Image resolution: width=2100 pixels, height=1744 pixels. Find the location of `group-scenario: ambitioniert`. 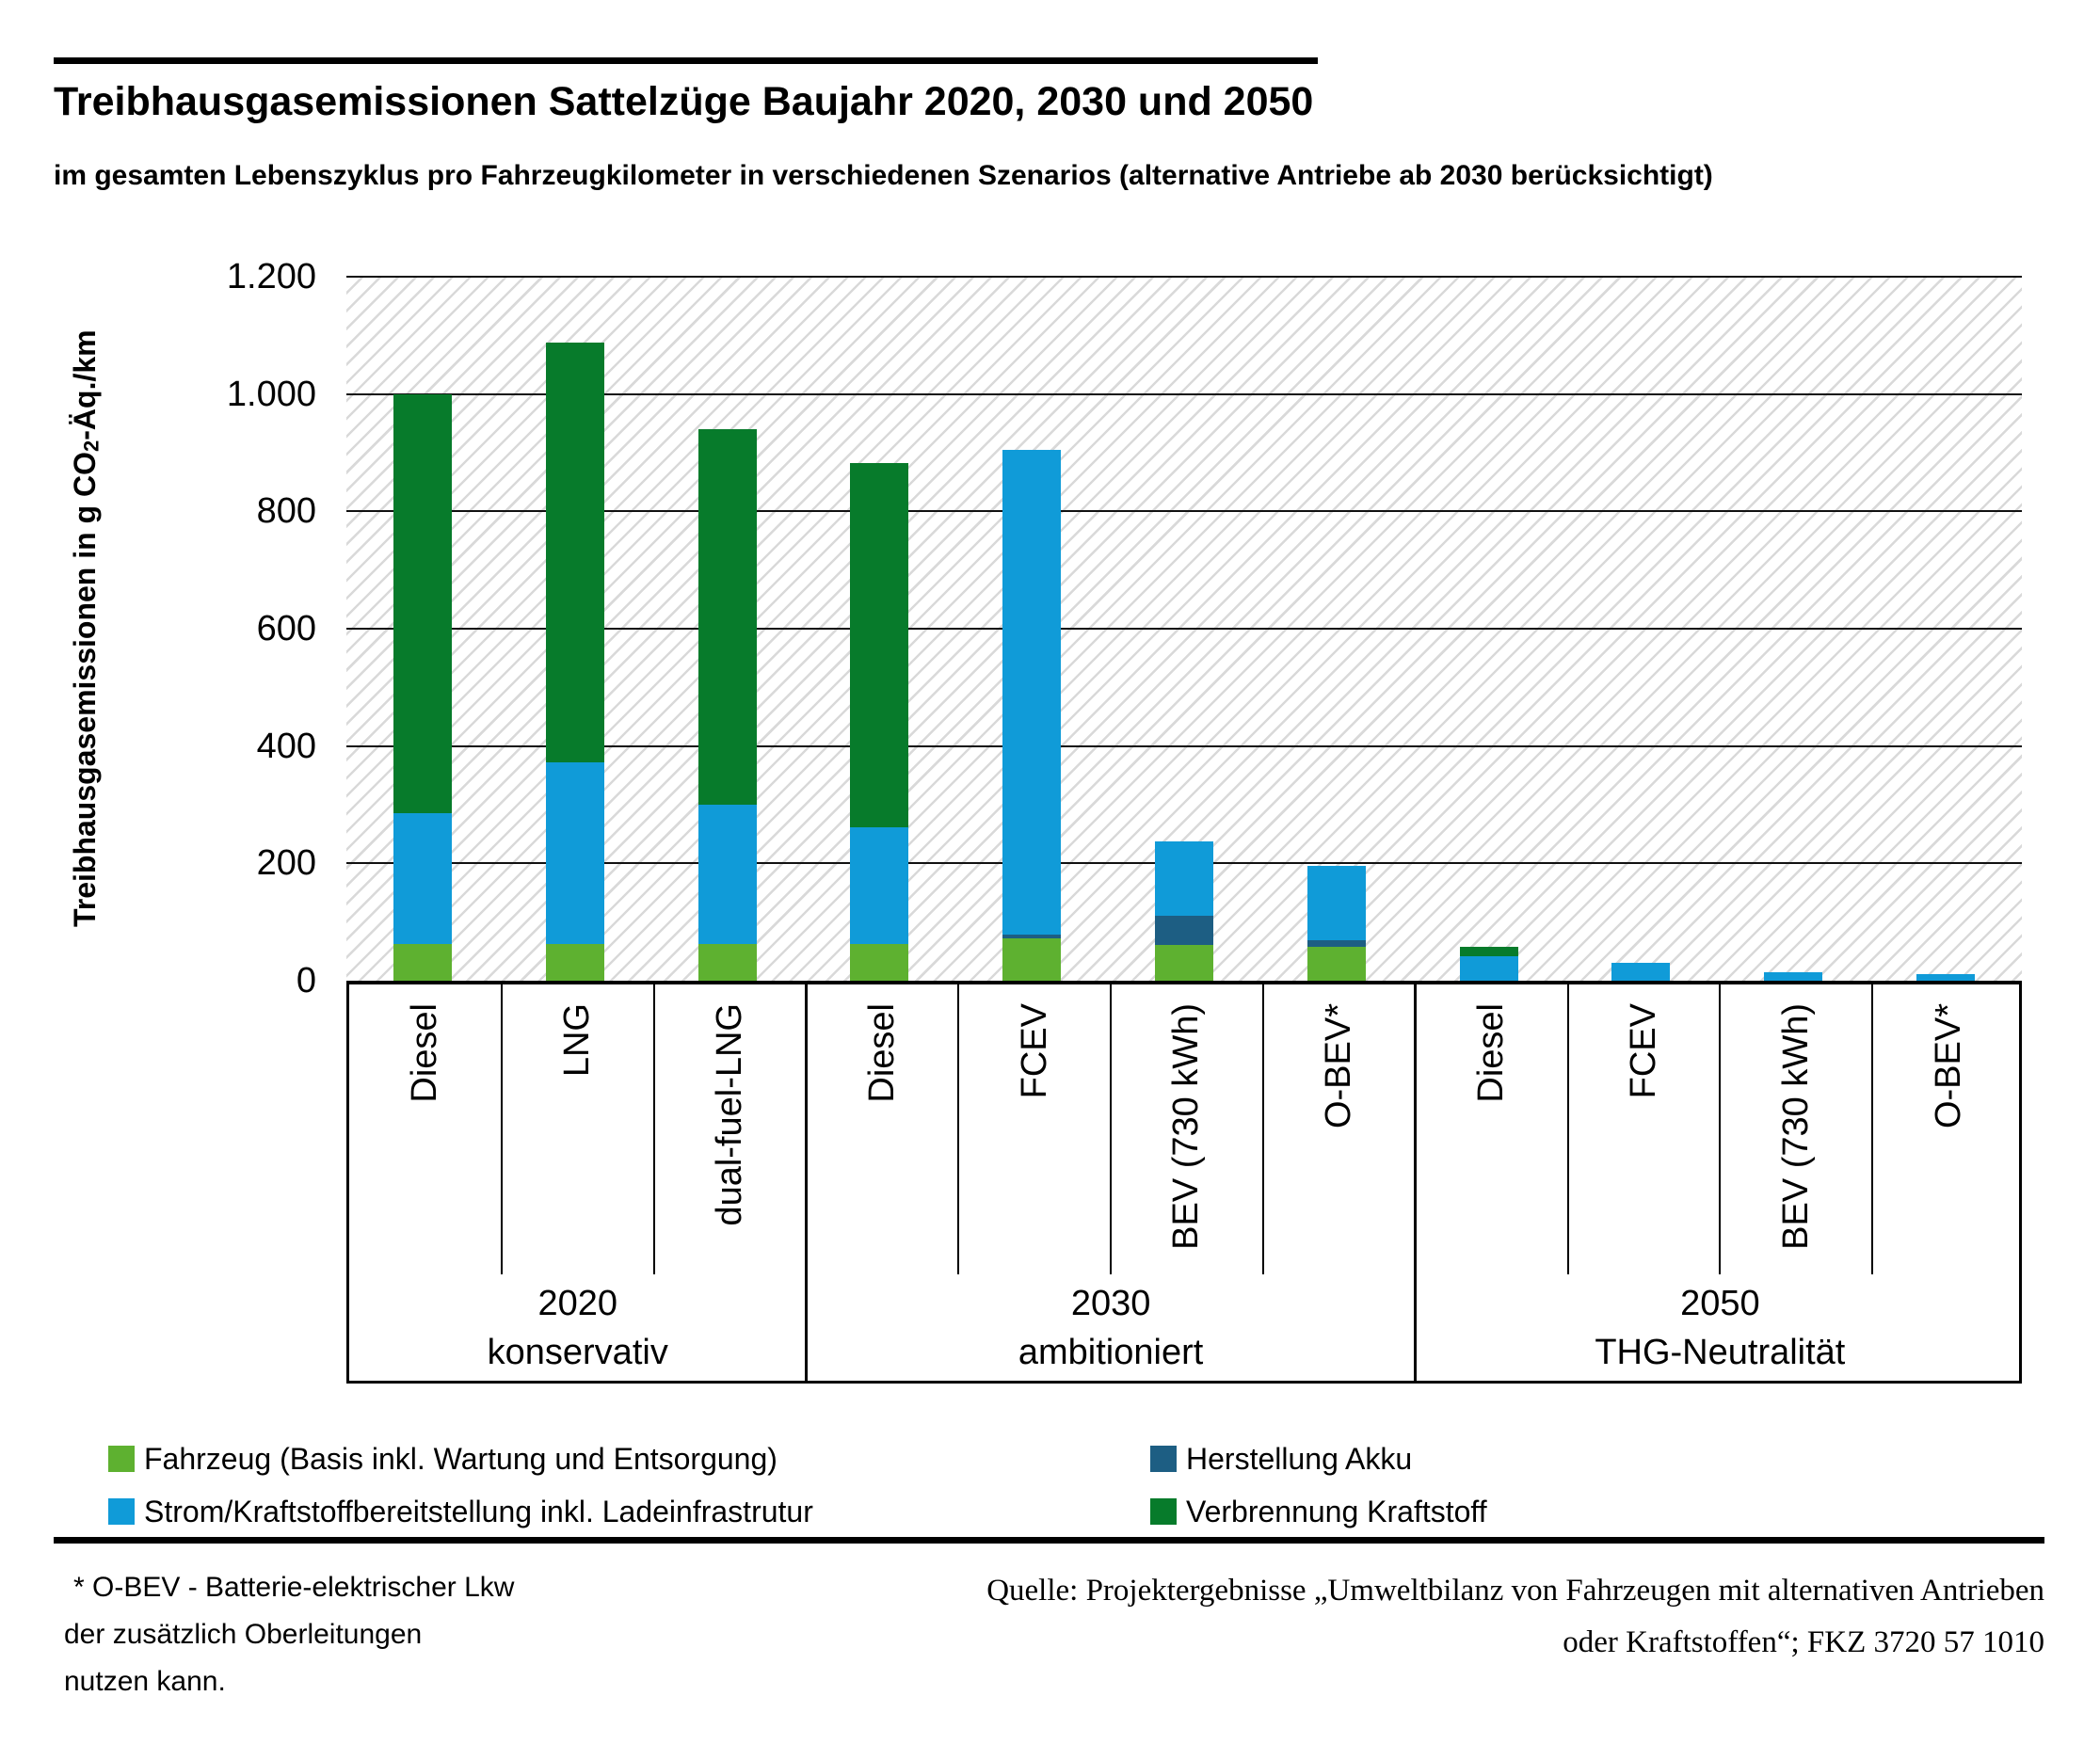

group-scenario: ambitioniert is located at coordinates (1111, 1352).